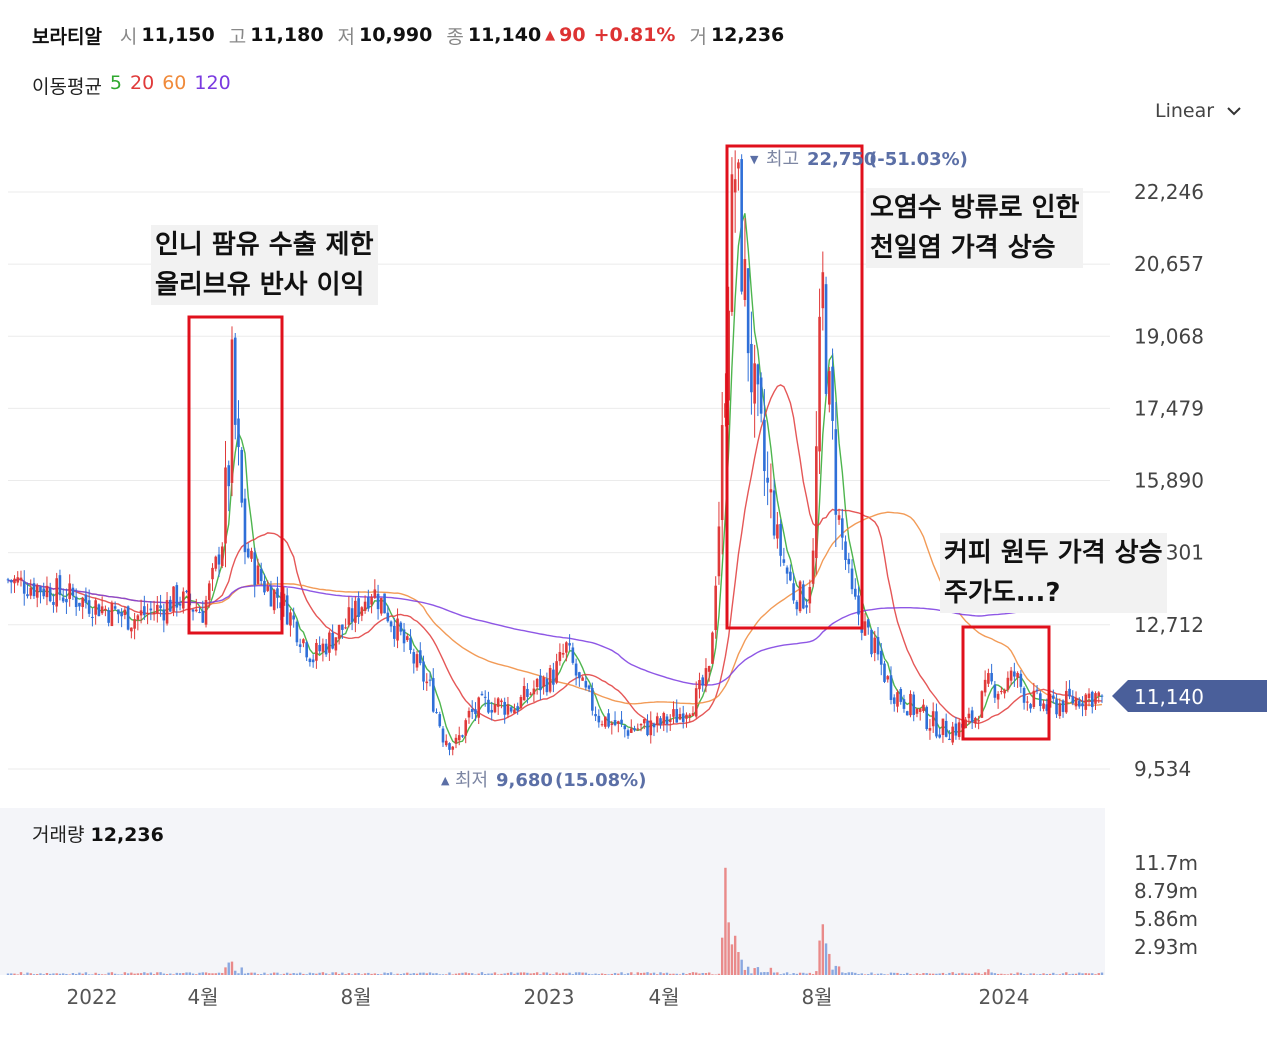 Image resolution: width=1280 pixels, height=1045 pixels. What do you see at coordinates (445, 780) in the screenshot?
I see `low-marker-arrow-icon: ▲` at bounding box center [445, 780].